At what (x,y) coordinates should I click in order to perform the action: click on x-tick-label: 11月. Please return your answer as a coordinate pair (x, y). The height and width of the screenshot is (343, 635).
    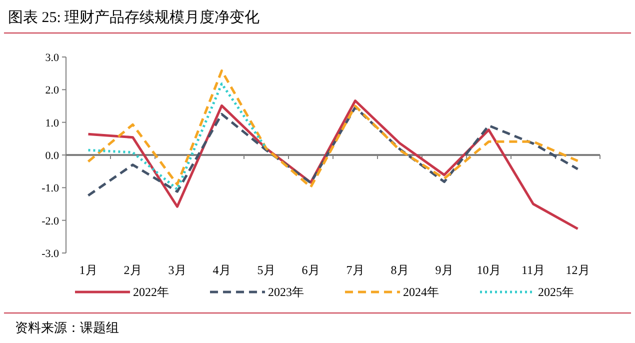
    Looking at the image, I should click on (533, 270).